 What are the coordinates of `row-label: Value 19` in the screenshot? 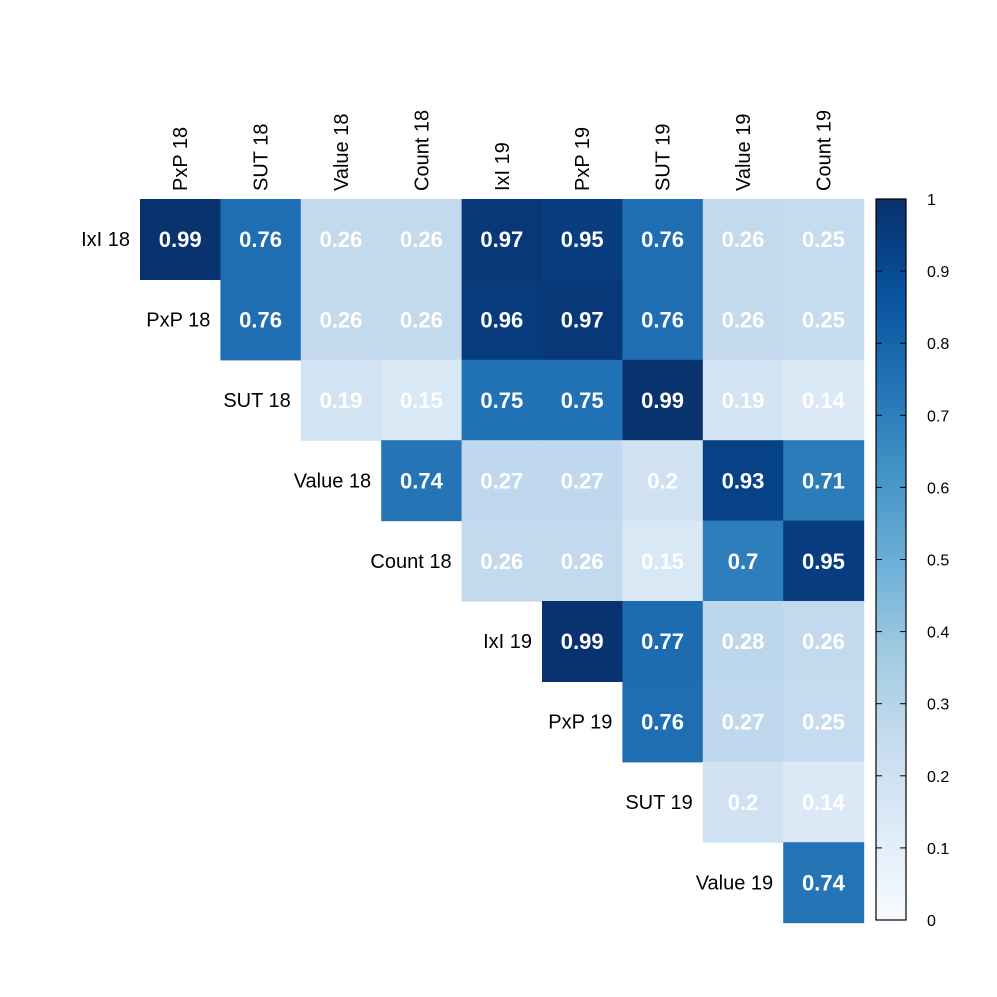 It's located at (734, 883).